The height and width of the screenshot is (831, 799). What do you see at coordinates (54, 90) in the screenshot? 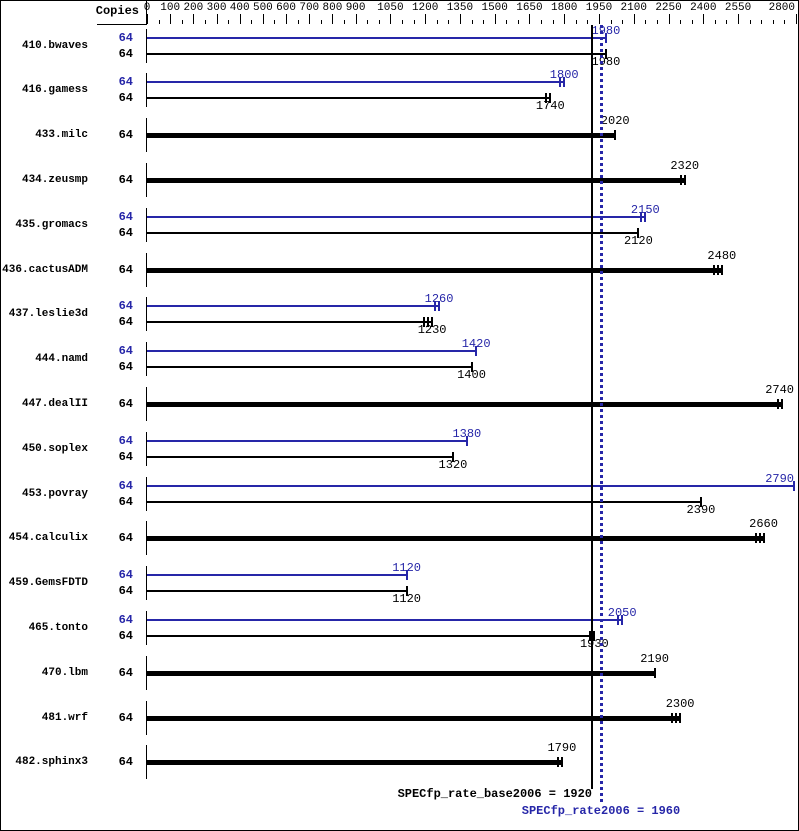
I see `benchmark-name: 416.gamess` at bounding box center [54, 90].